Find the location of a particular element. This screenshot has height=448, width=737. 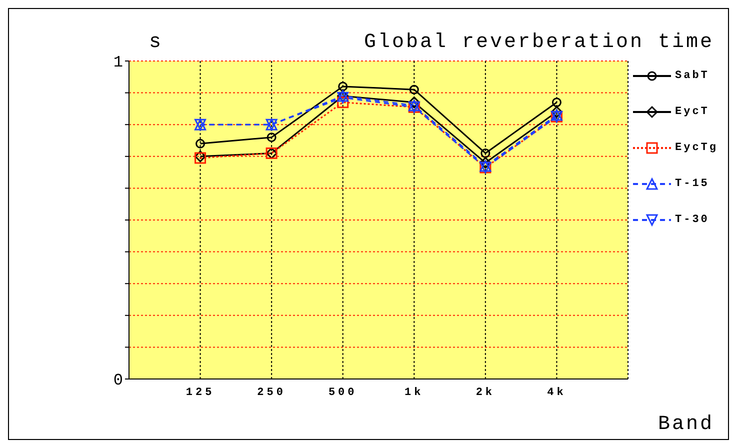

x-tick-label: 250 is located at coordinates (271, 392).